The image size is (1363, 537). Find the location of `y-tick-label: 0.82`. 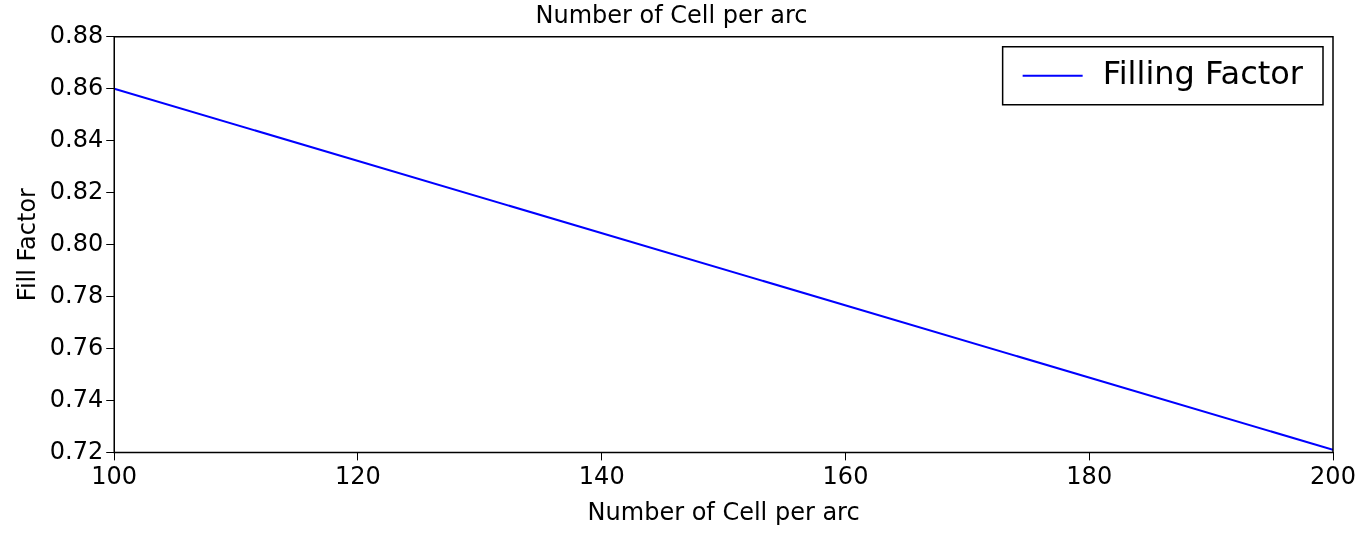

y-tick-label: 0.82 is located at coordinates (76, 190).